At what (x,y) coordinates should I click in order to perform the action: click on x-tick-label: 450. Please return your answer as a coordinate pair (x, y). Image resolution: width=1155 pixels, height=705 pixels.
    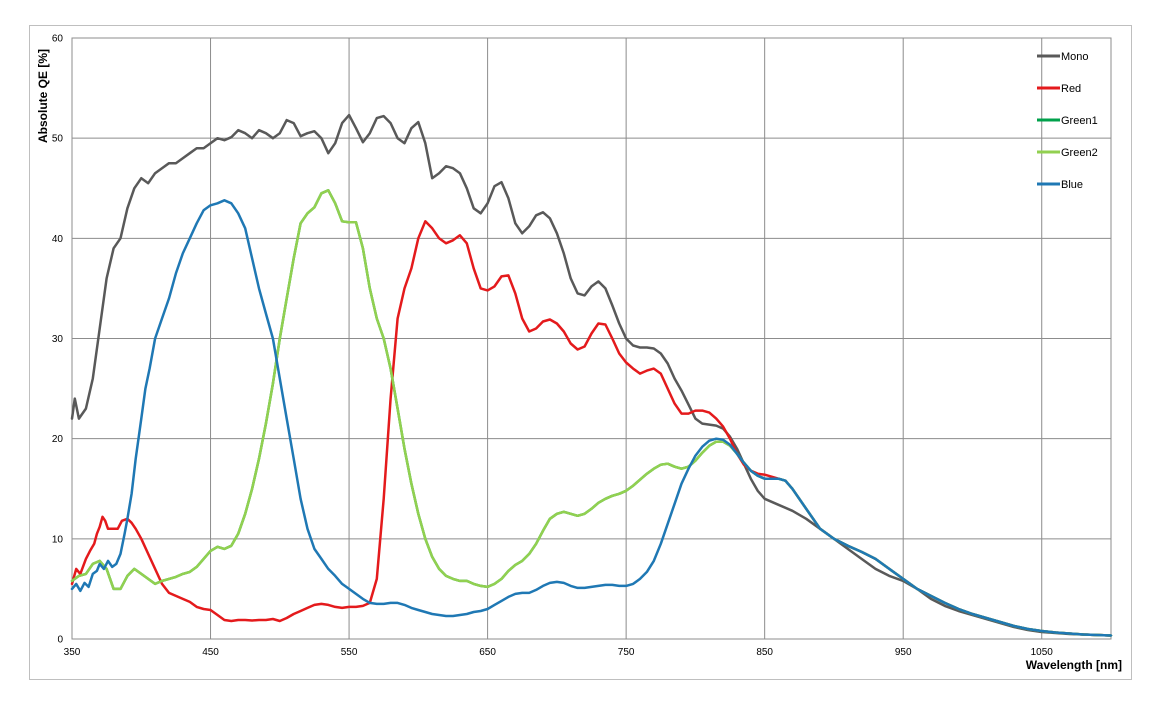
    Looking at the image, I should click on (210, 652).